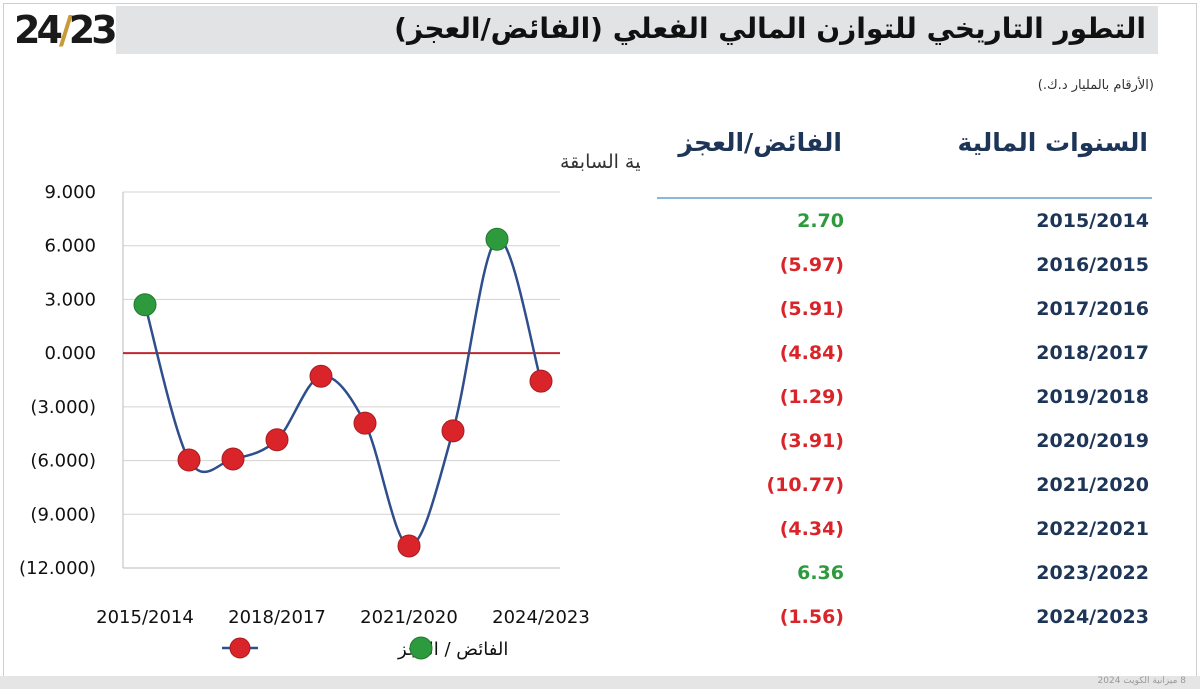  I want to click on table-cell-year: 2022/2021, so click(1092, 529).